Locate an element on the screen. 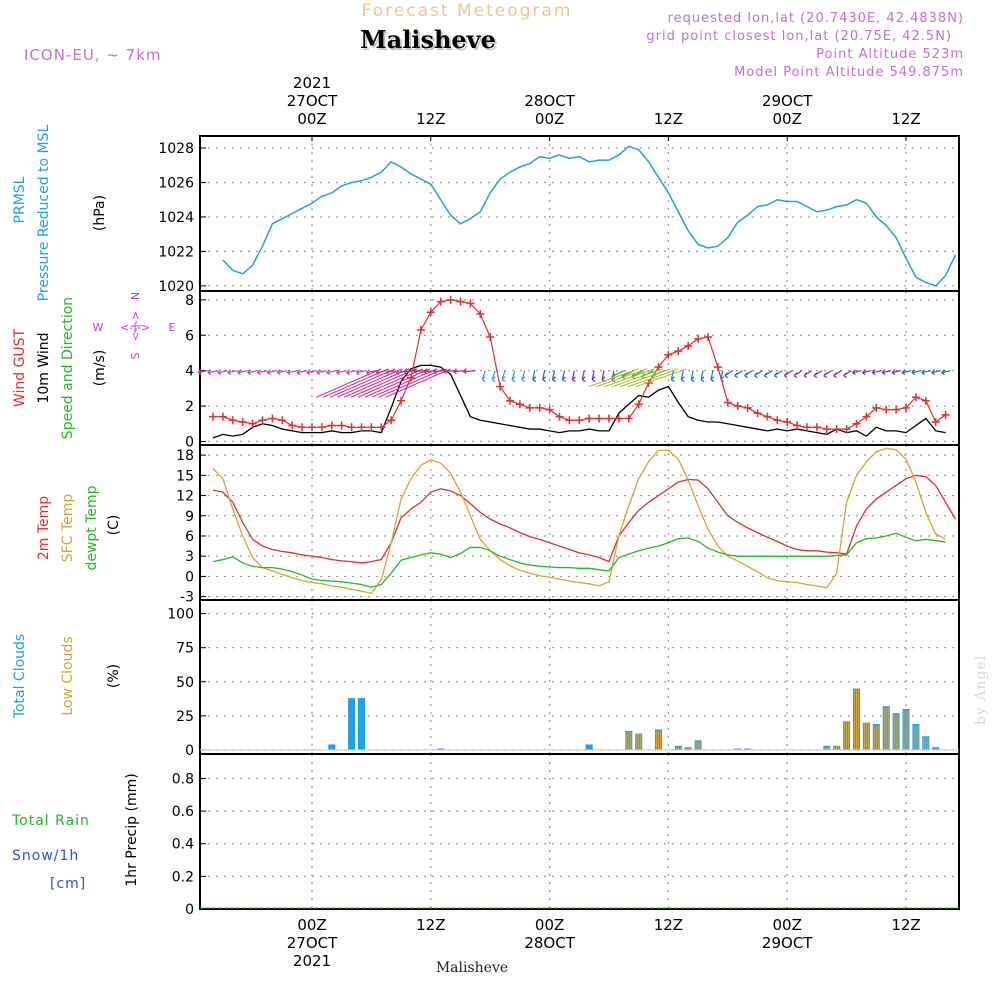  y-tick-label: 1028 is located at coordinates (176, 149).